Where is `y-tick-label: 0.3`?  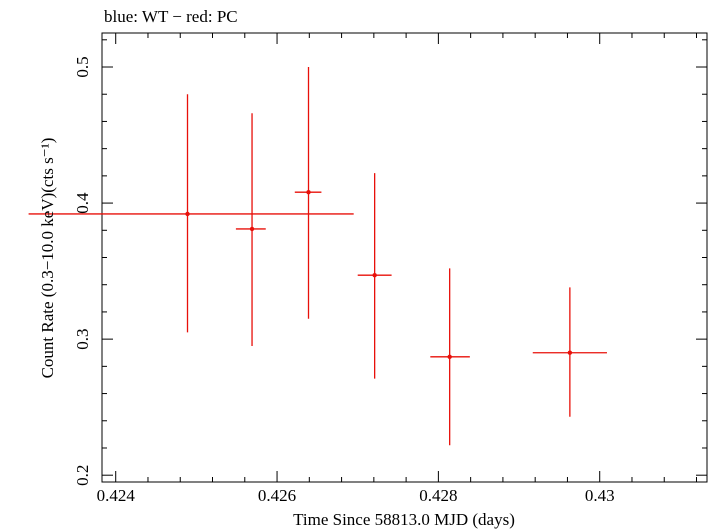 y-tick-label: 0.3 is located at coordinates (82, 339).